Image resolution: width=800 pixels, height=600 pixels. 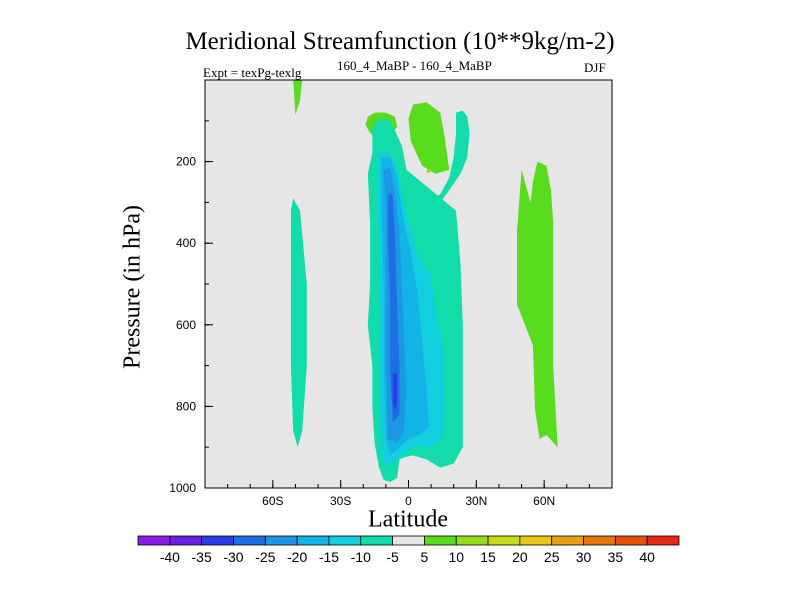 I want to click on experiment-label: Expt = texPg-texlg, so click(x=252, y=72).